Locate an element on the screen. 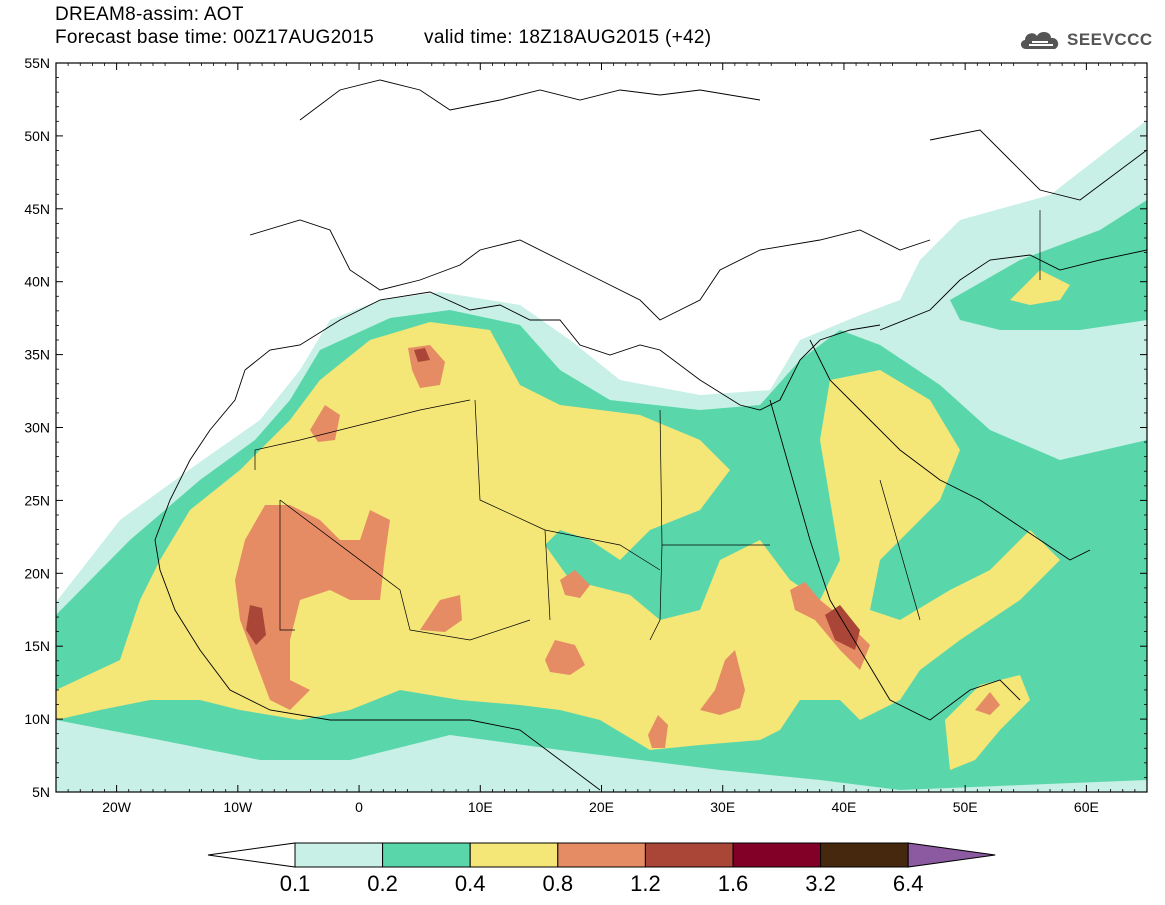  lat-label: 50N is located at coordinates (37, 136).